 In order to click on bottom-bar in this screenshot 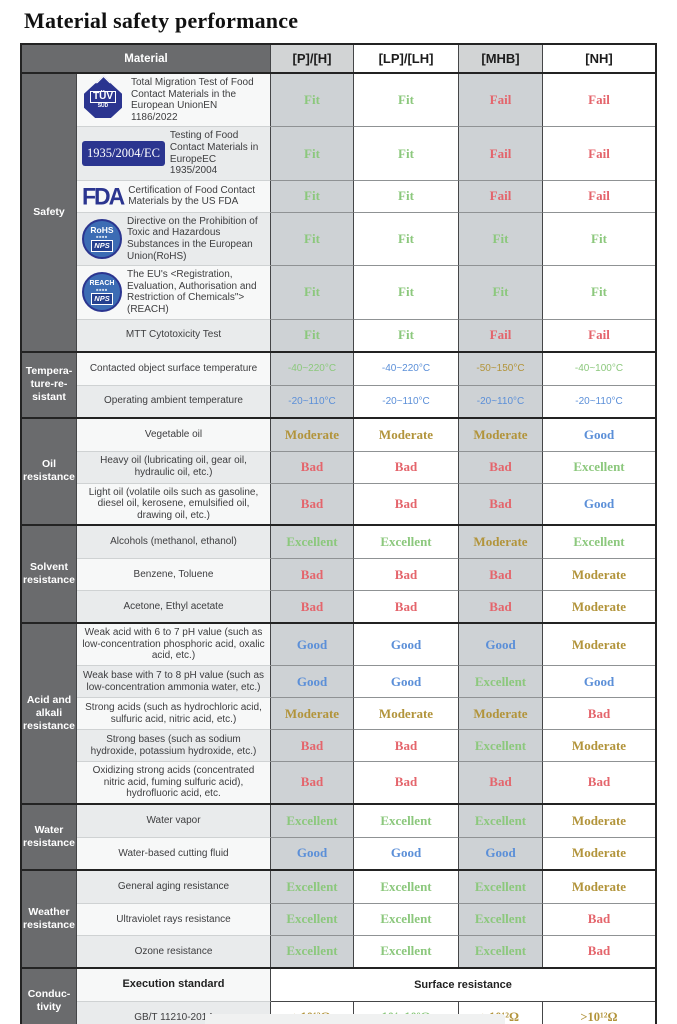, I will do `click(355, 1019)`.